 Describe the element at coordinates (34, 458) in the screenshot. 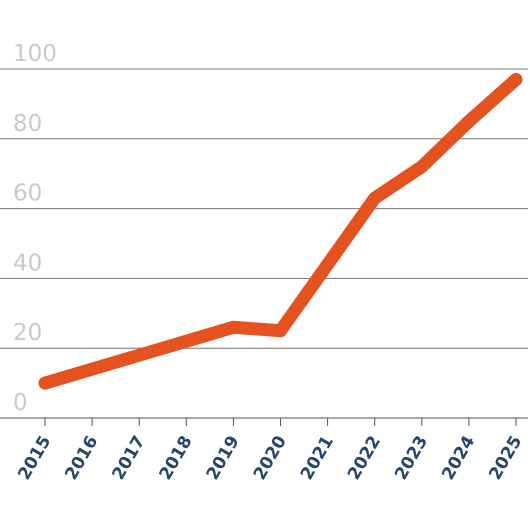

I see `x-tick-label: 2015` at that location.